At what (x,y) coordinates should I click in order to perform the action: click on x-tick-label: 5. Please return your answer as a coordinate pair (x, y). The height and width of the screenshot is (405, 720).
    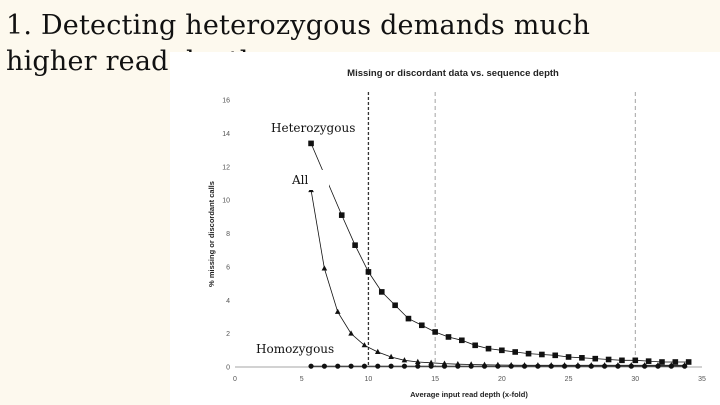
    Looking at the image, I should click on (302, 379).